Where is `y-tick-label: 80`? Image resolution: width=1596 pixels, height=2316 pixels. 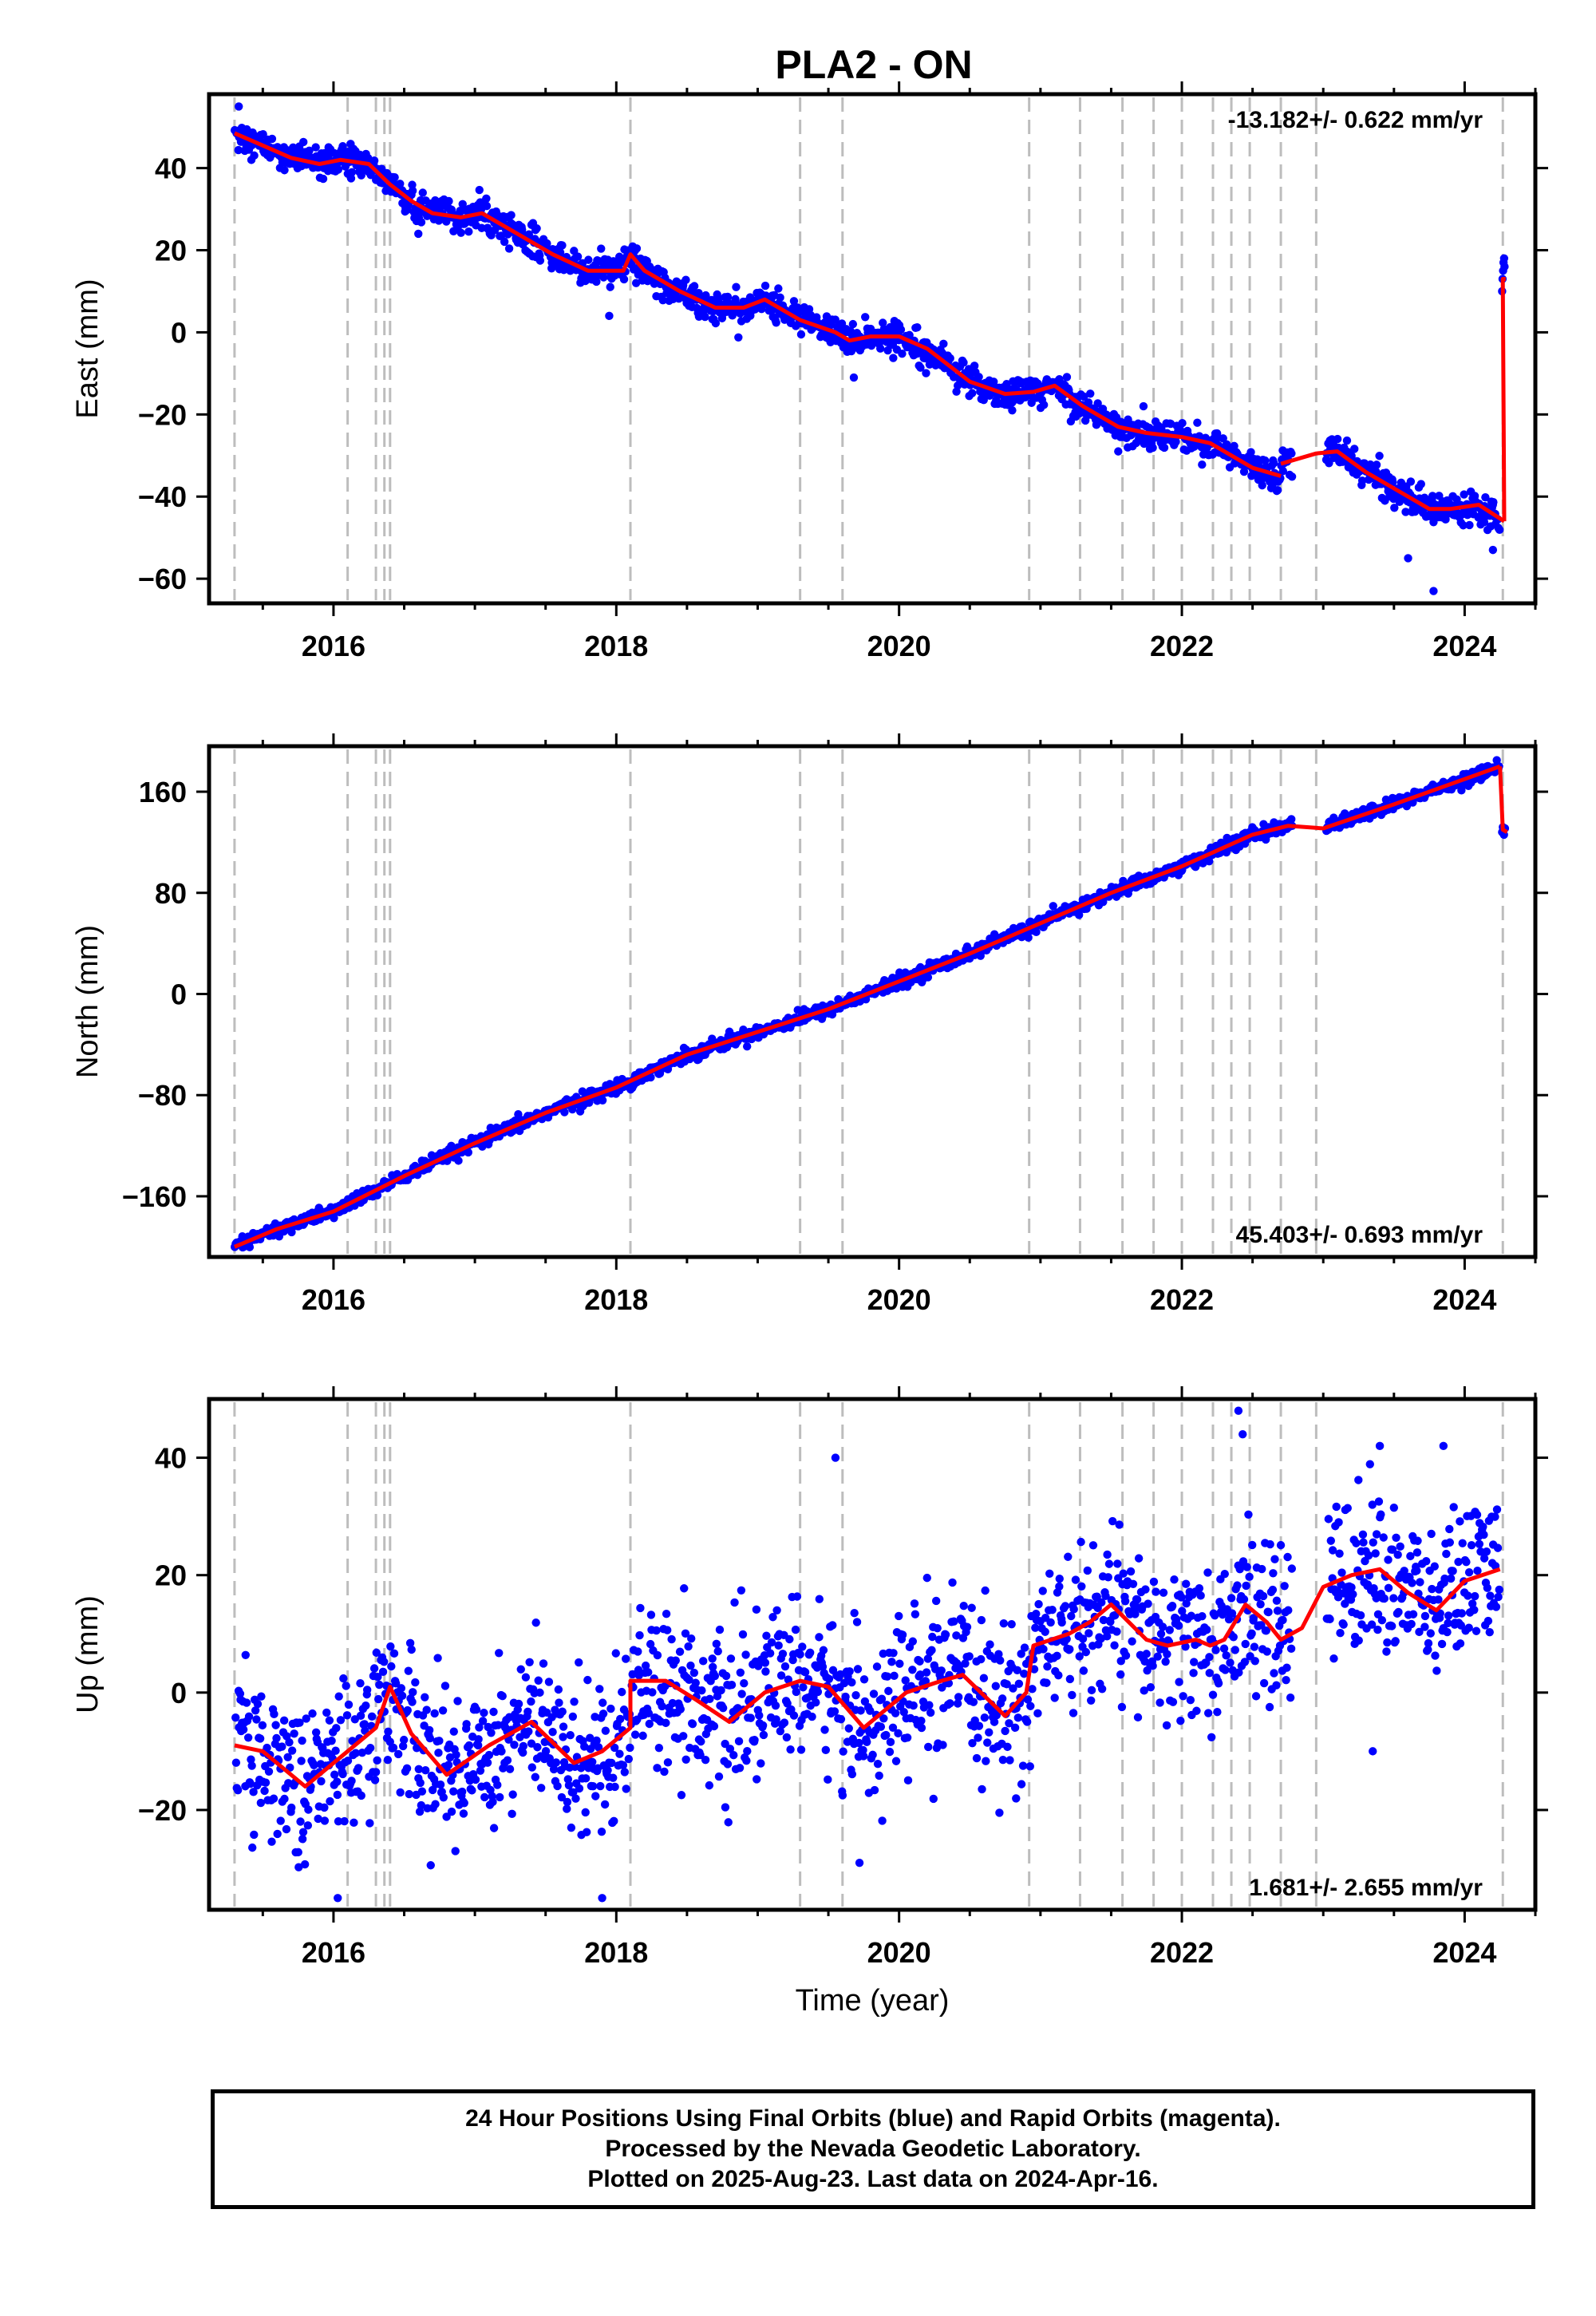 y-tick-label: 80 is located at coordinates (171, 893).